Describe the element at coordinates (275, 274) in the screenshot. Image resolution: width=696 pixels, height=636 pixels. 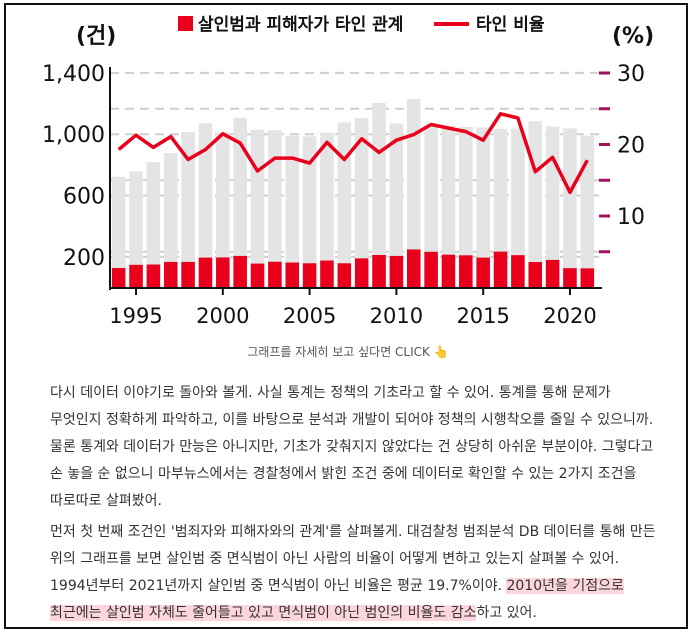
I see `stranger-bar-2003` at that location.